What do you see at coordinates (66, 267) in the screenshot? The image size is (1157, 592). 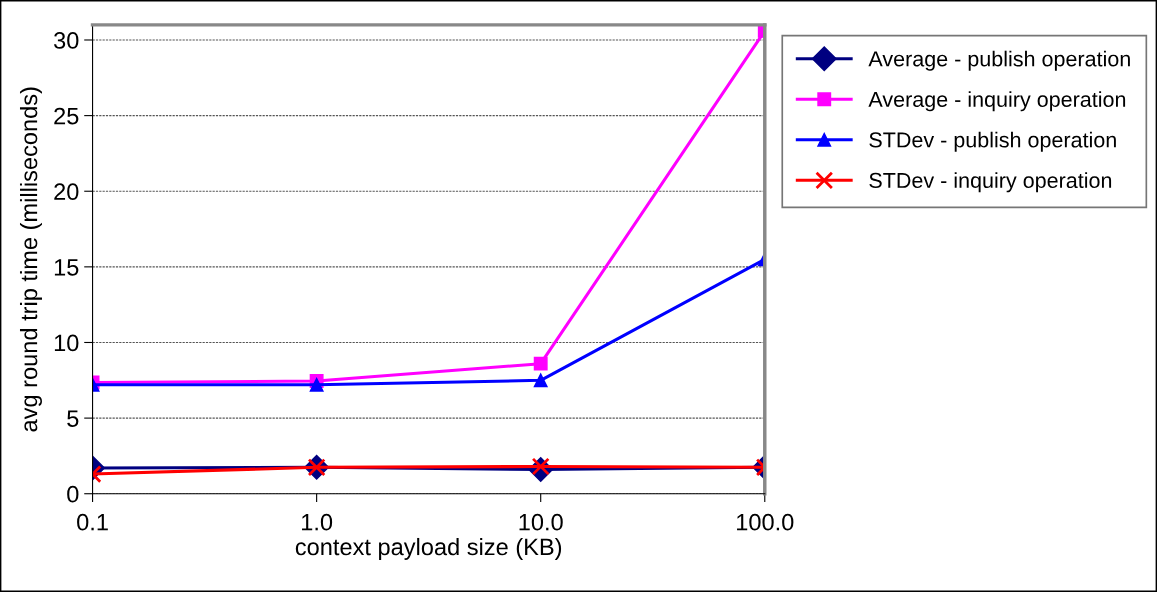 I see `y-tick-label: 15` at bounding box center [66, 267].